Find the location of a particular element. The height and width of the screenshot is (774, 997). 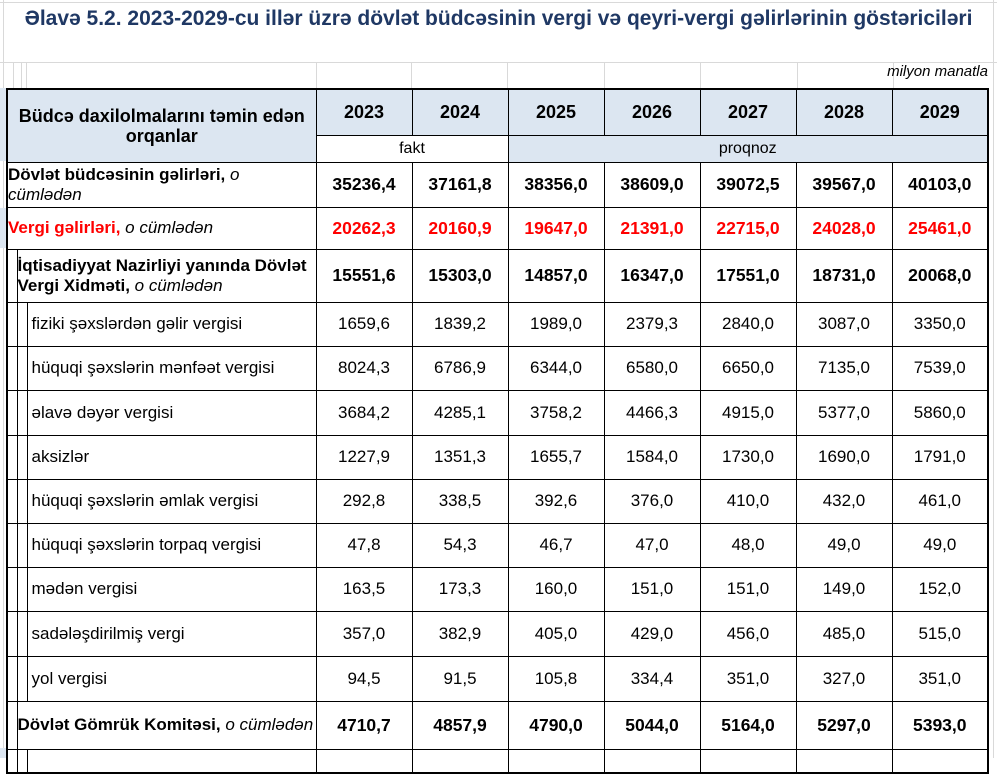

value-cell: 1659,6 is located at coordinates (364, 324).